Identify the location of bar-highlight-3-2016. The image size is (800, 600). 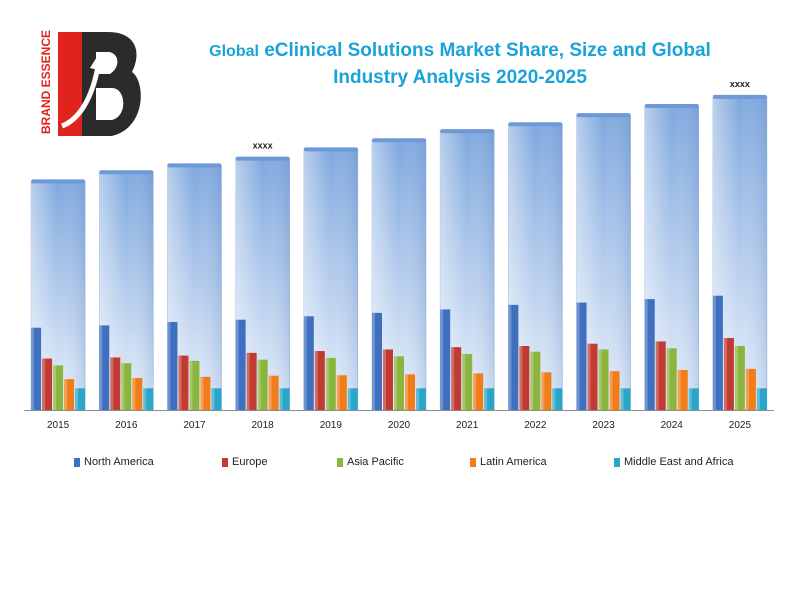
(134, 394).